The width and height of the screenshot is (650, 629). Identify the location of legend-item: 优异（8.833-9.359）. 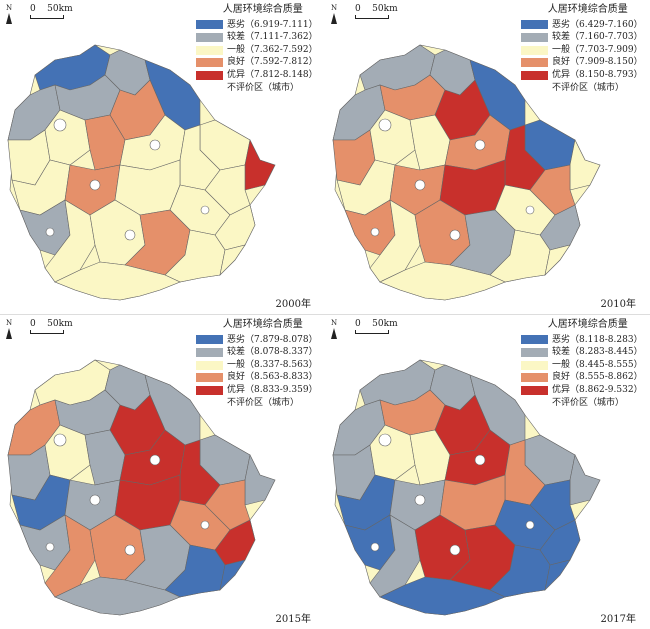
(257, 390).